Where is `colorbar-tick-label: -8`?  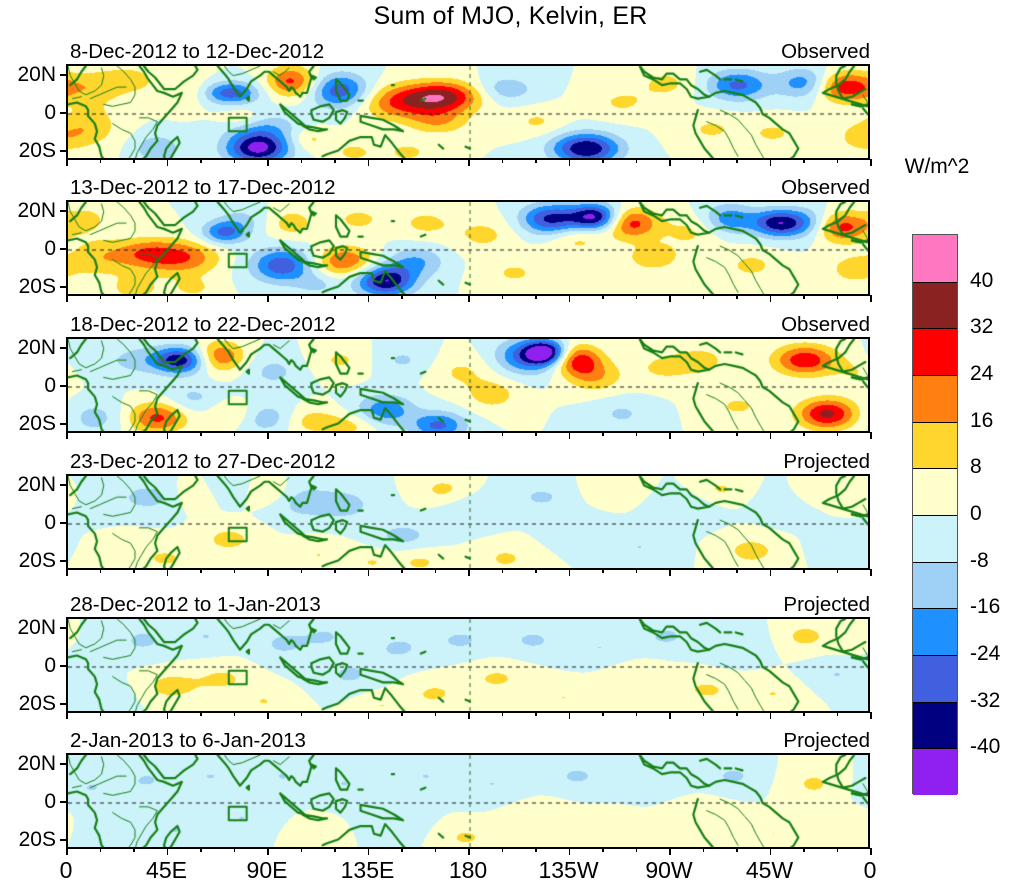 colorbar-tick-label: -8 is located at coordinates (979, 560).